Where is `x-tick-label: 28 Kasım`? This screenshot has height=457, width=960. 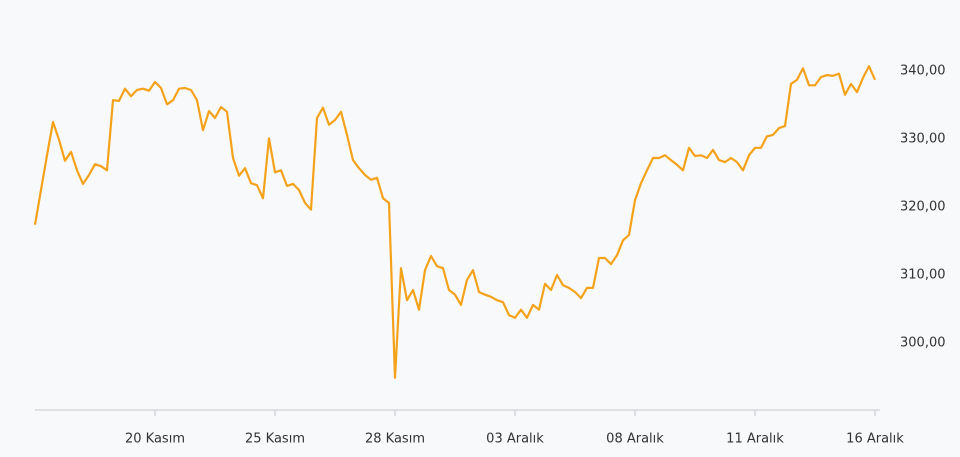 x-tick-label: 28 Kasım is located at coordinates (395, 439).